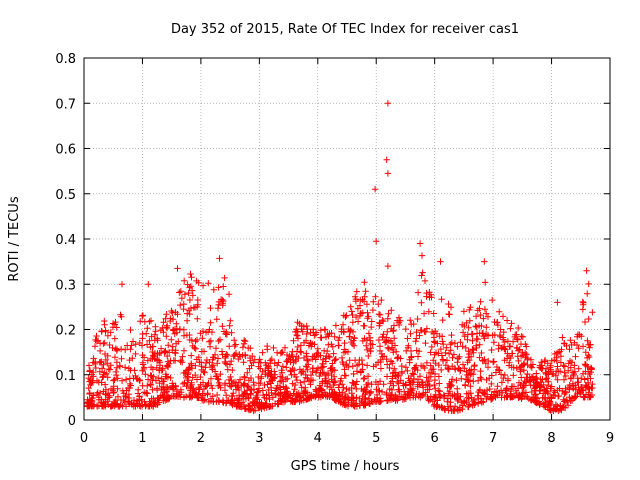 The height and width of the screenshot is (480, 640). I want to click on x-tick-label: 4, so click(318, 438).